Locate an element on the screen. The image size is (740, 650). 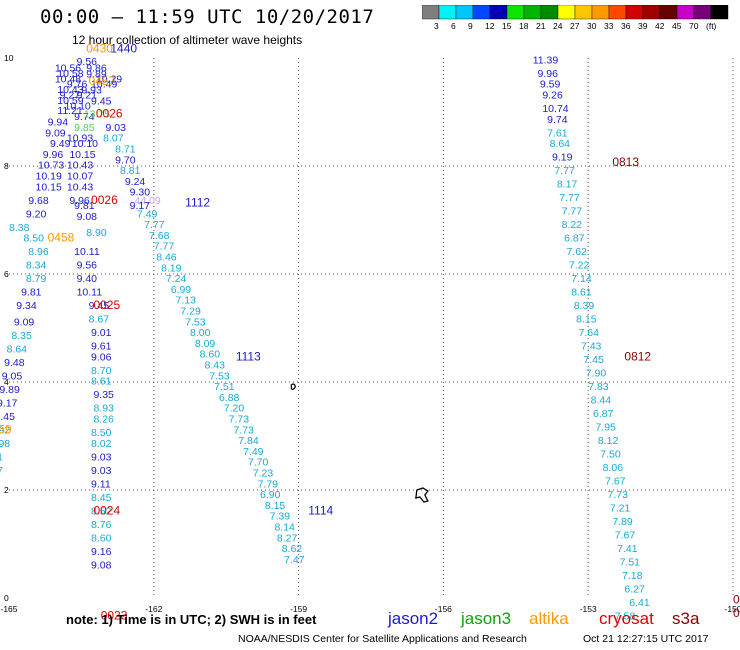
swh-label: 8.45 is located at coordinates (101, 498).